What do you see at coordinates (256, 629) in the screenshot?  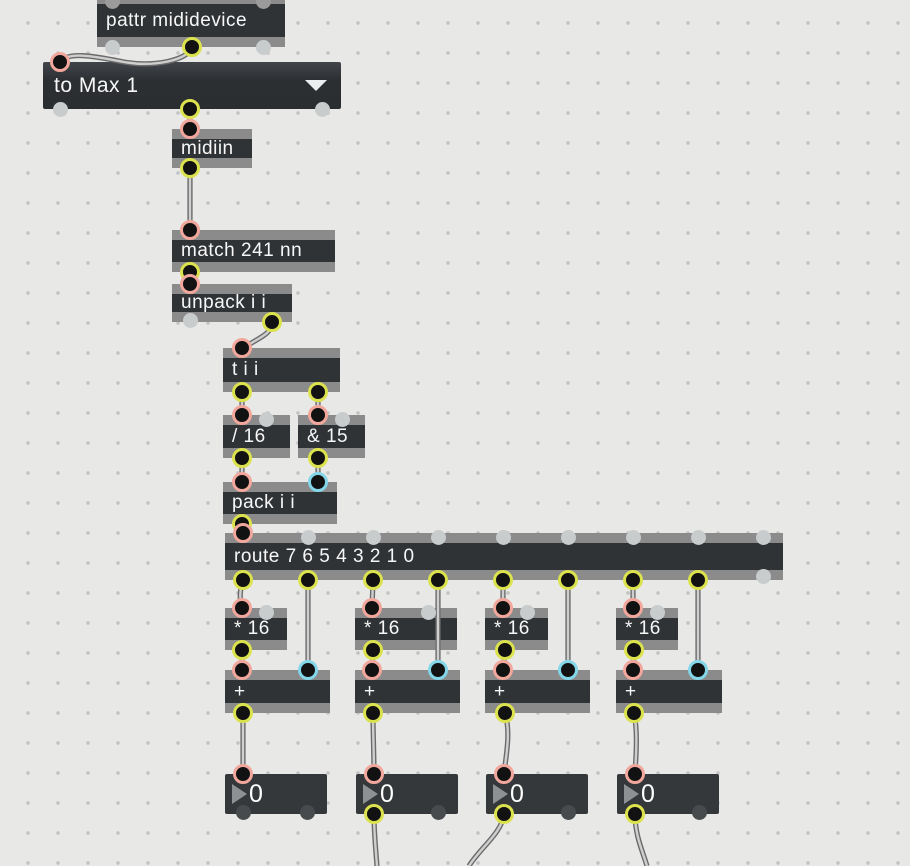 I see `object-box-mult-1: * 16` at bounding box center [256, 629].